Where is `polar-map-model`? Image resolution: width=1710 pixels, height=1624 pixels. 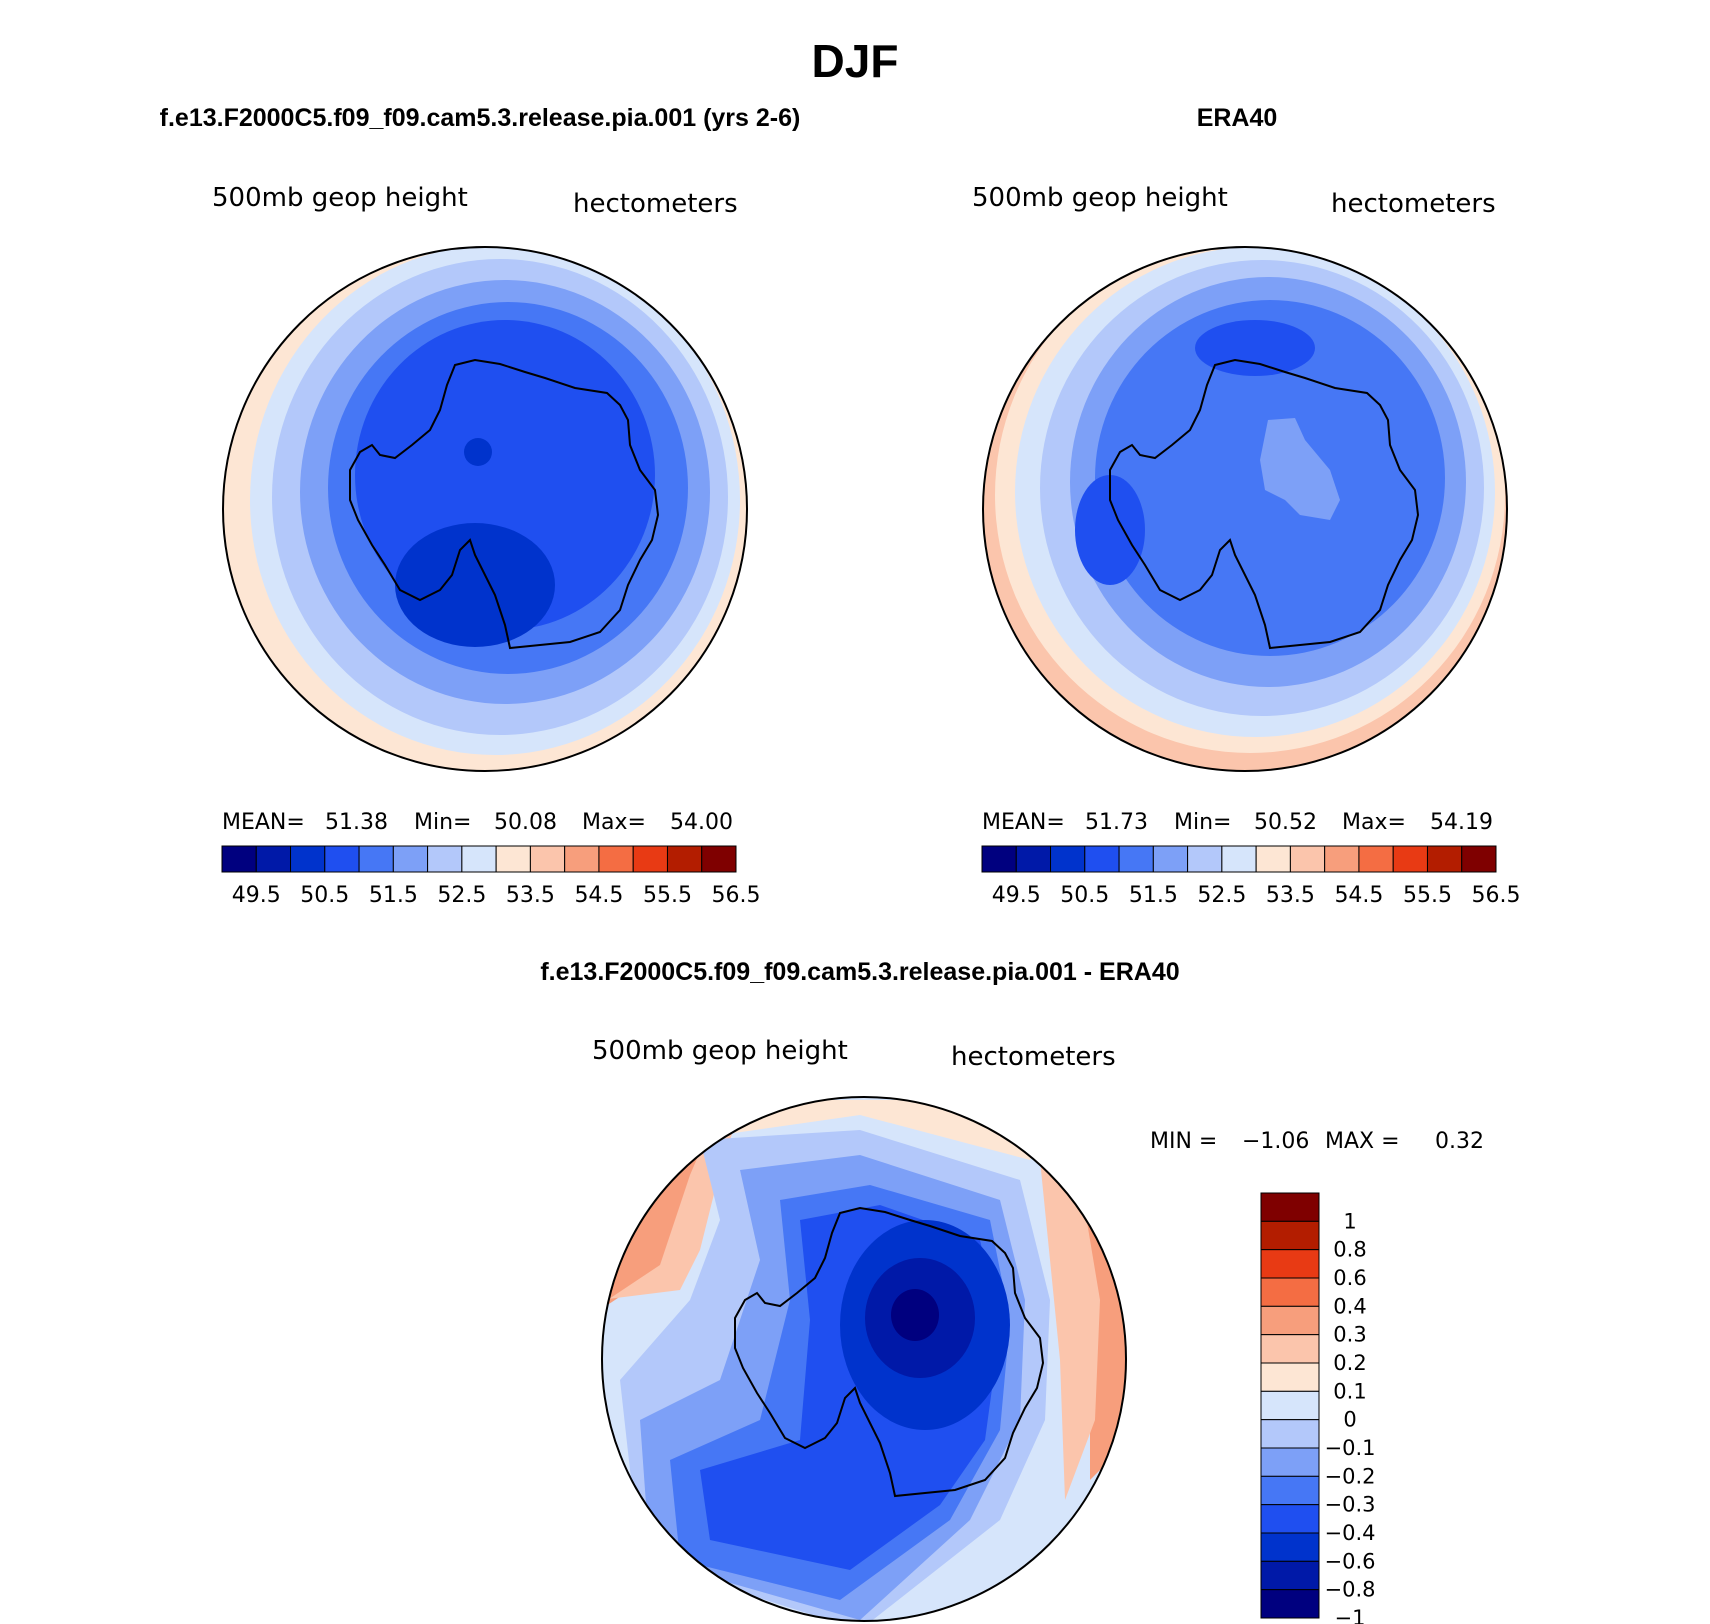 polar-map-model is located at coordinates (485, 509).